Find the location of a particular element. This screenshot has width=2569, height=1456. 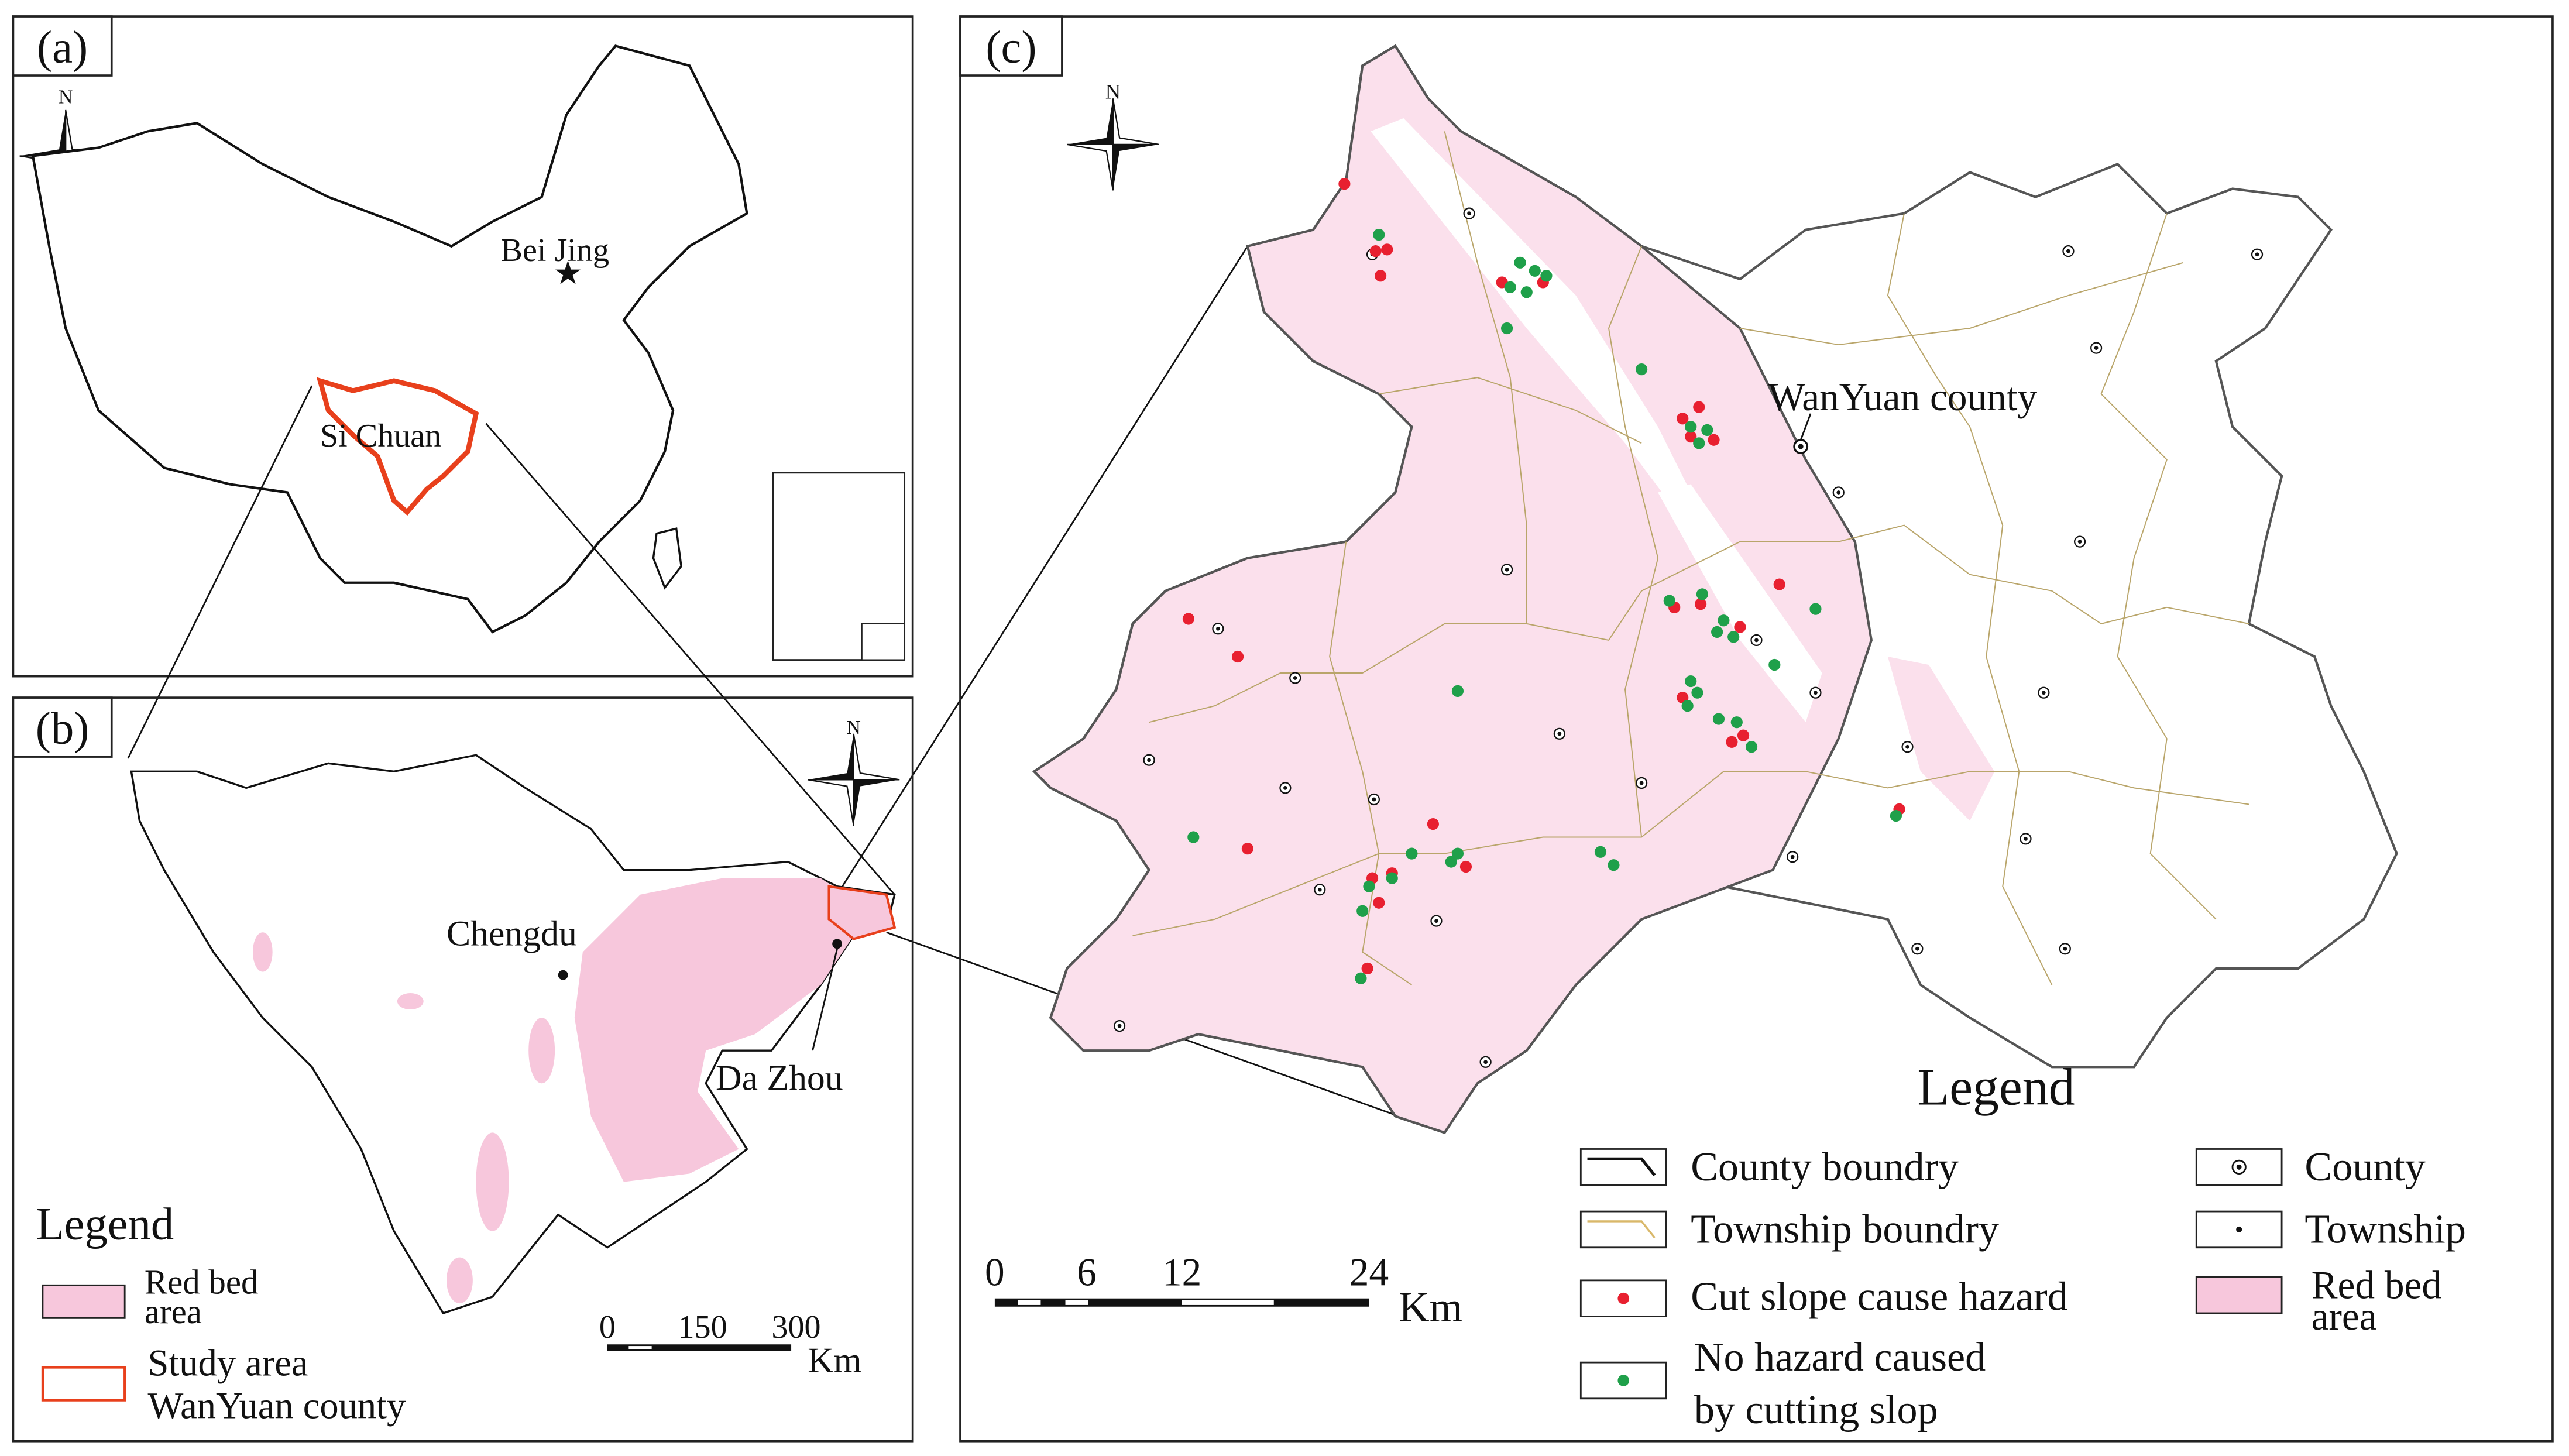

legend-title: Legend is located at coordinates (1996, 1088).